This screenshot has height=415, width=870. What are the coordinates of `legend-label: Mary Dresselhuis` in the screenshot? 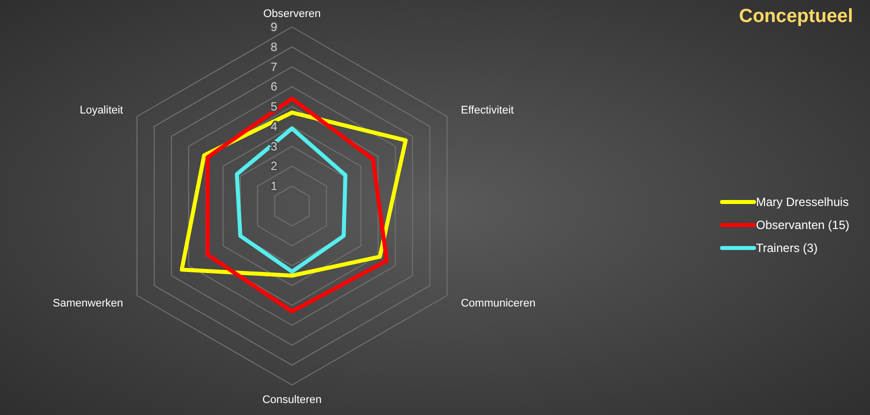 It's located at (802, 202).